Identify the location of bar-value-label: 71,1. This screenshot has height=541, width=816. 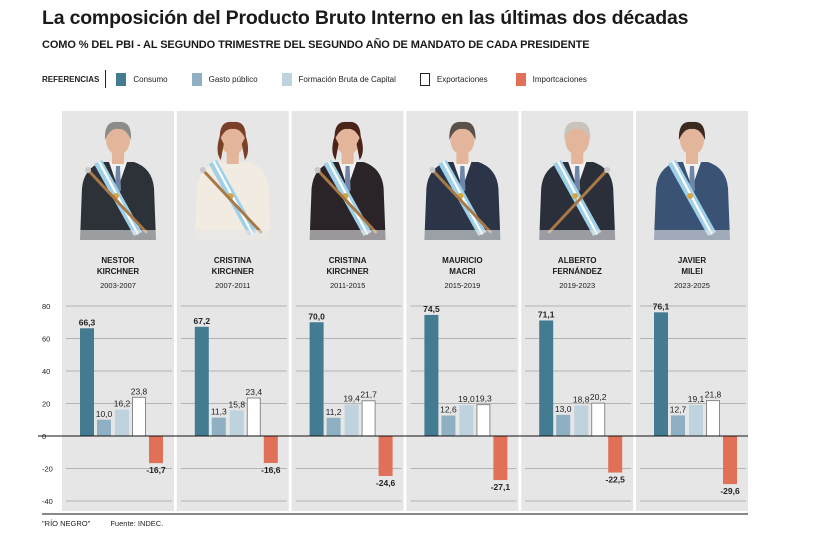
(546, 314).